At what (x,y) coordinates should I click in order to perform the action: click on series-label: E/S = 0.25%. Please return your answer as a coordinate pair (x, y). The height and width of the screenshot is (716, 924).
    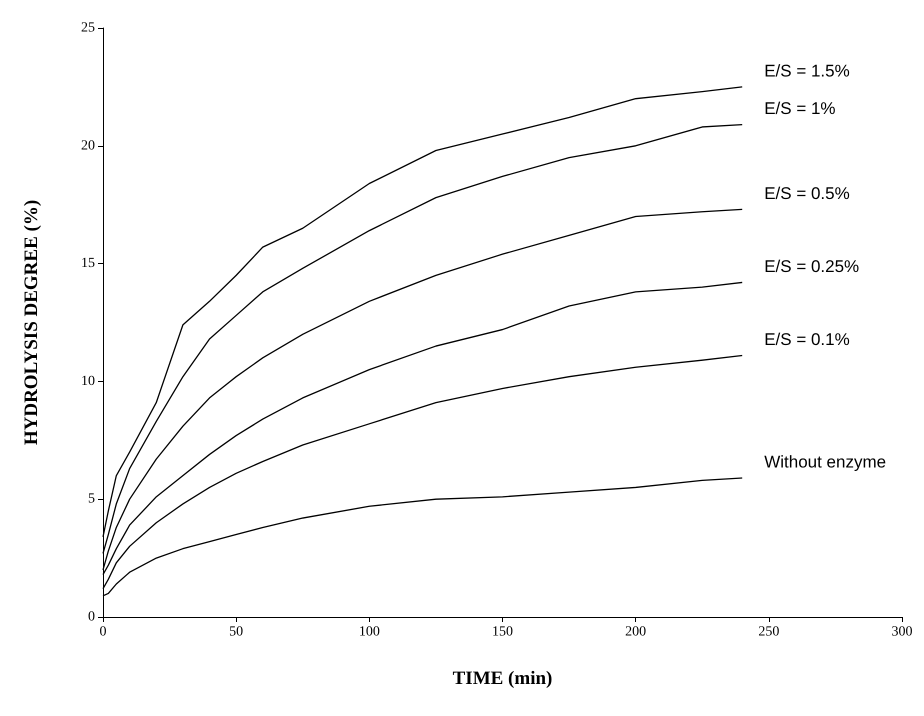
    Looking at the image, I should click on (812, 266).